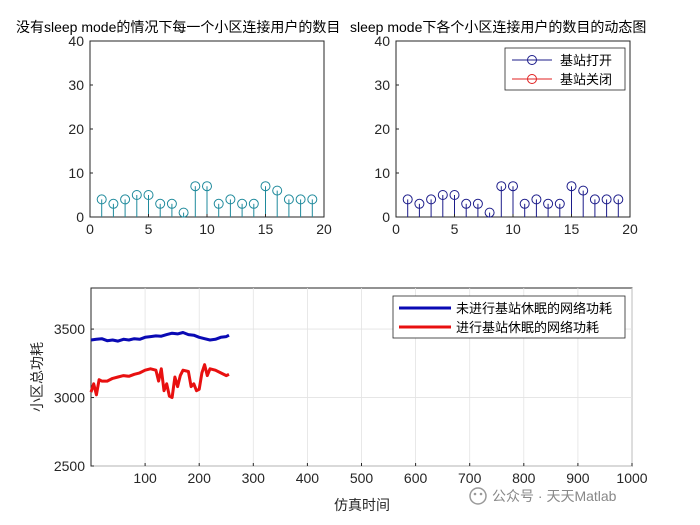 Image resolution: width=700 pixels, height=525 pixels. I want to click on x-tick-label: 1000, so click(631, 478).